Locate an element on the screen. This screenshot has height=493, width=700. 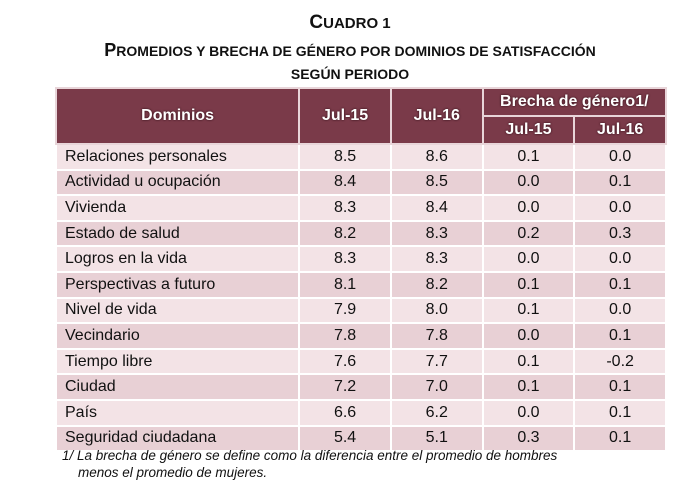
table-row: Relaciones personales 8.5 8.6 0.1 0.0 is located at coordinates (360, 157).